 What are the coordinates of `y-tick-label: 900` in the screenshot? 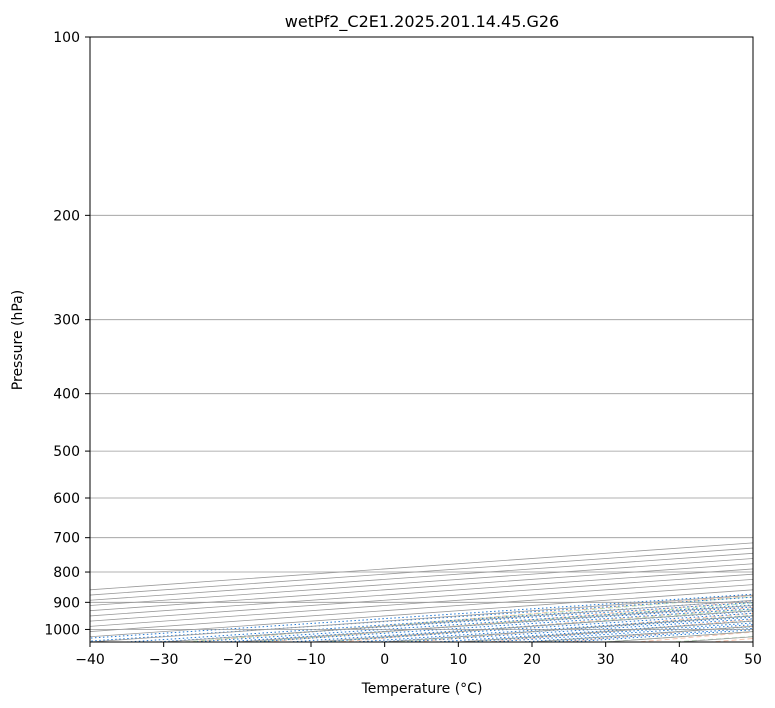 It's located at (66, 603).